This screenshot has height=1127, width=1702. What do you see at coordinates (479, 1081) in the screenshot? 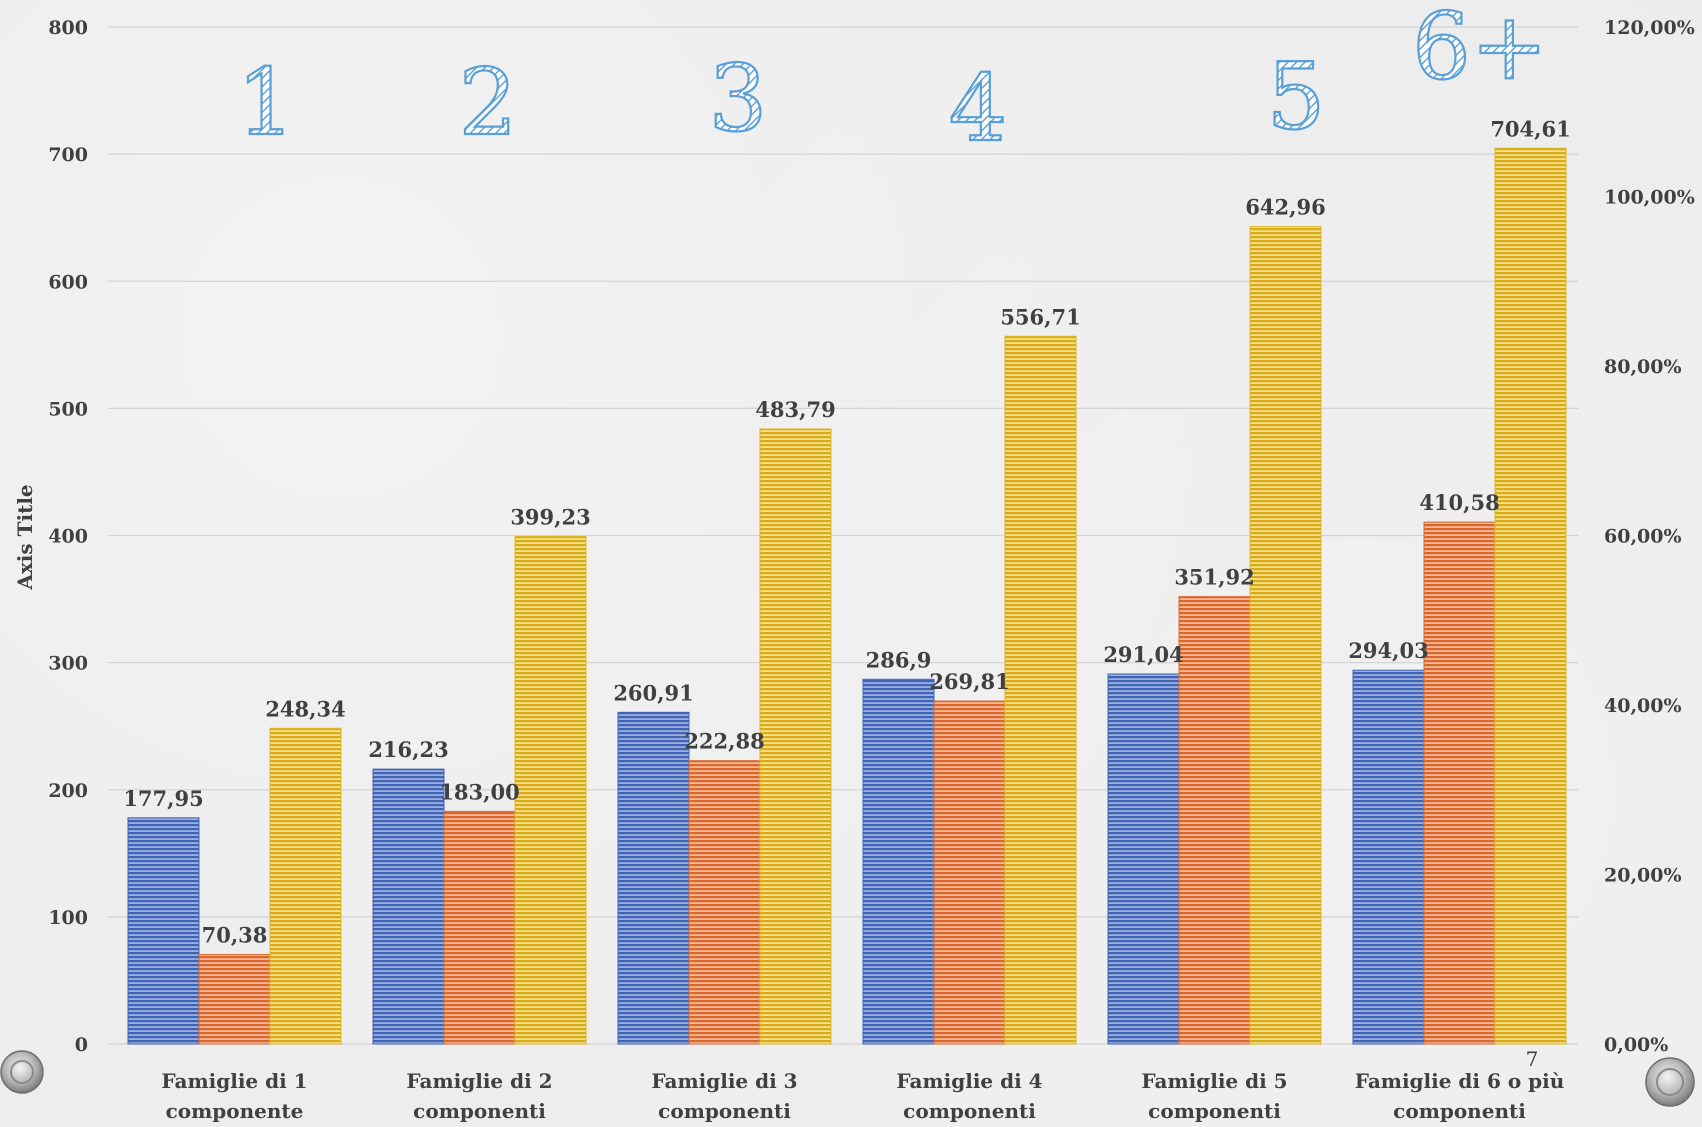
I see `category-label: Famiglie di 2` at bounding box center [479, 1081].